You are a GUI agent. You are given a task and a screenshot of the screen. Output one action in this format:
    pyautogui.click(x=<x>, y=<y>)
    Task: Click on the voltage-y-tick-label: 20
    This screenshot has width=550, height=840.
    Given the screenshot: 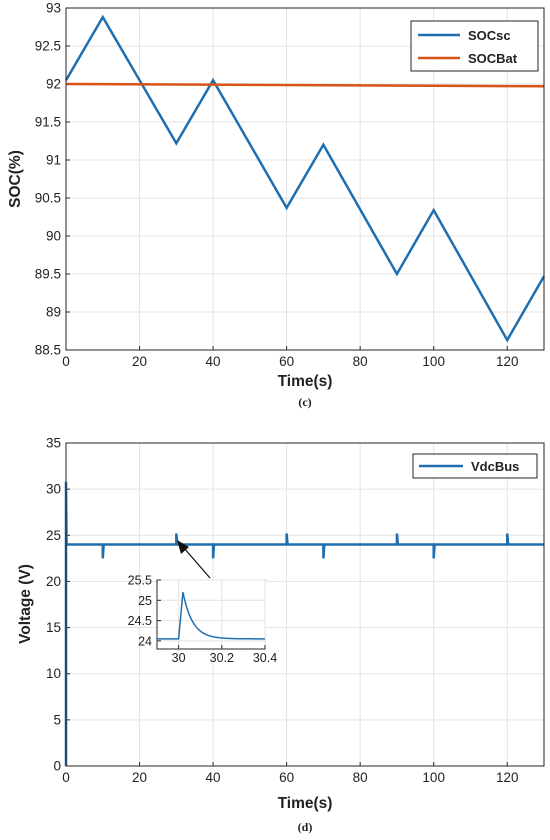 What is the action you would take?
    pyautogui.click(x=53, y=581)
    